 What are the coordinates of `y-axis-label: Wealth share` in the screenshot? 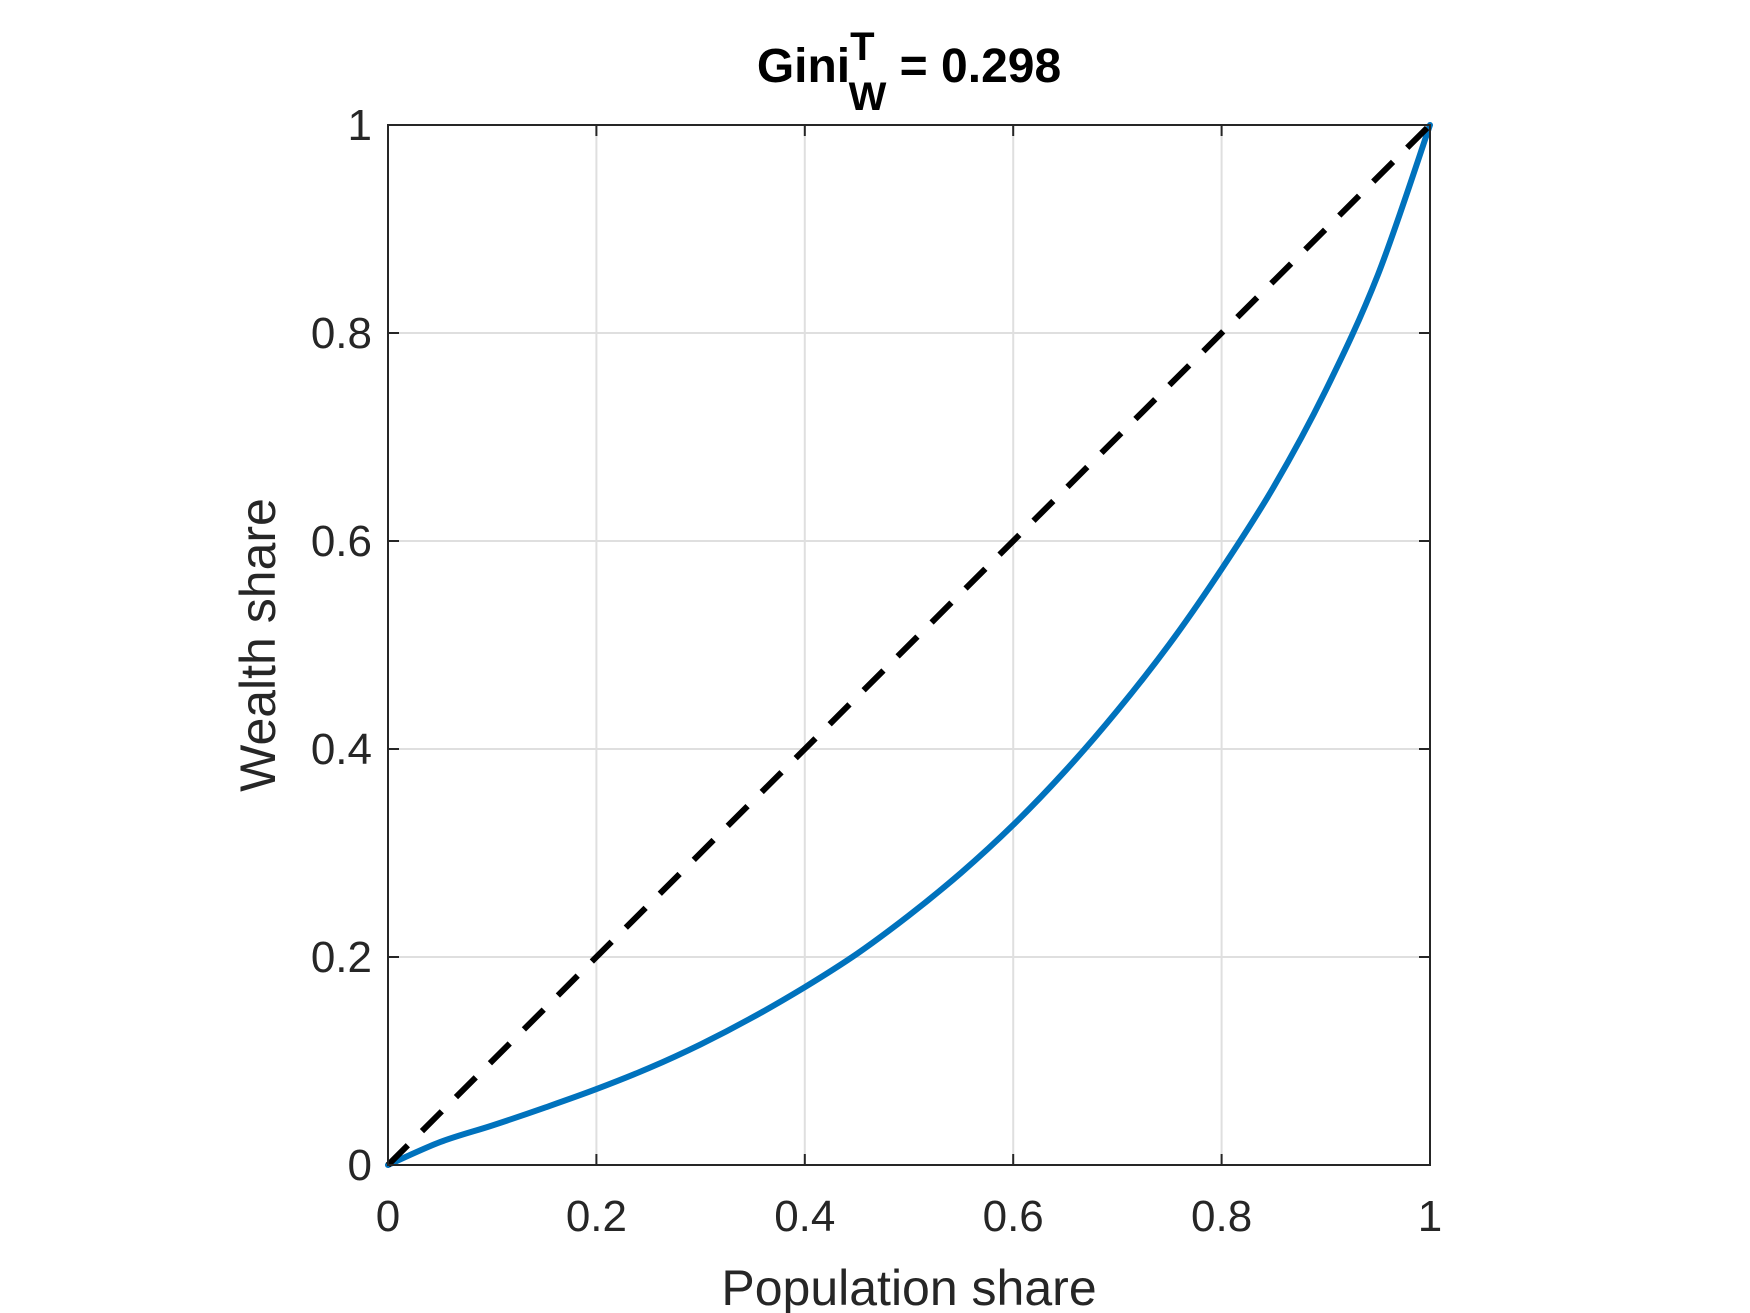 It's located at (258, 645).